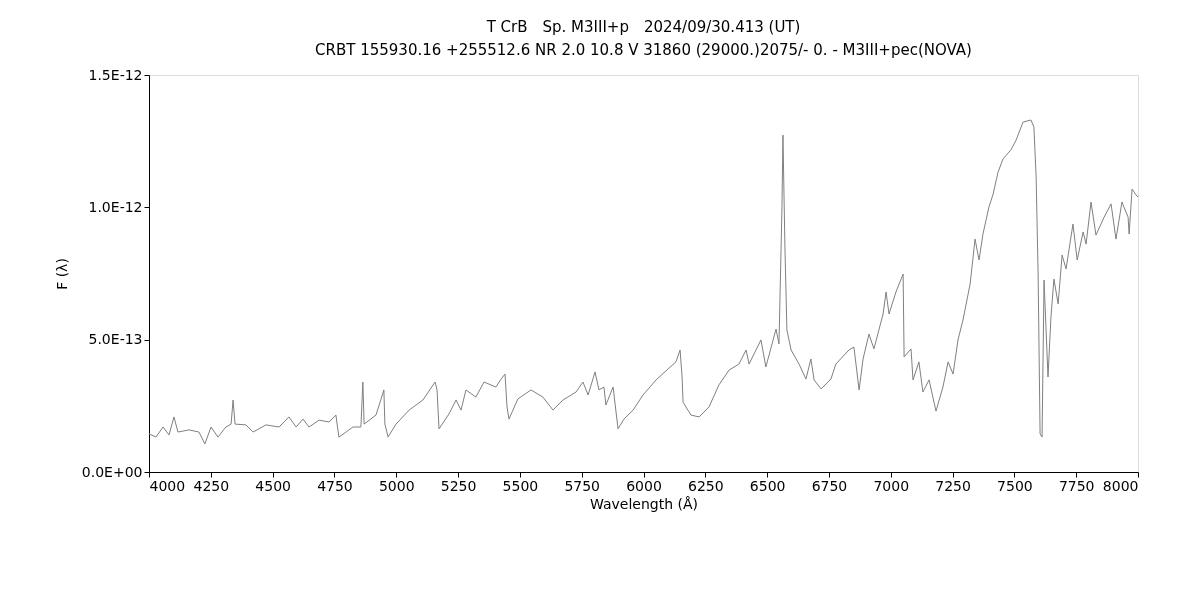 Image resolution: width=1200 pixels, height=600 pixels. Describe the element at coordinates (582, 485) in the screenshot. I see `x-tick-label: 5750` at that location.